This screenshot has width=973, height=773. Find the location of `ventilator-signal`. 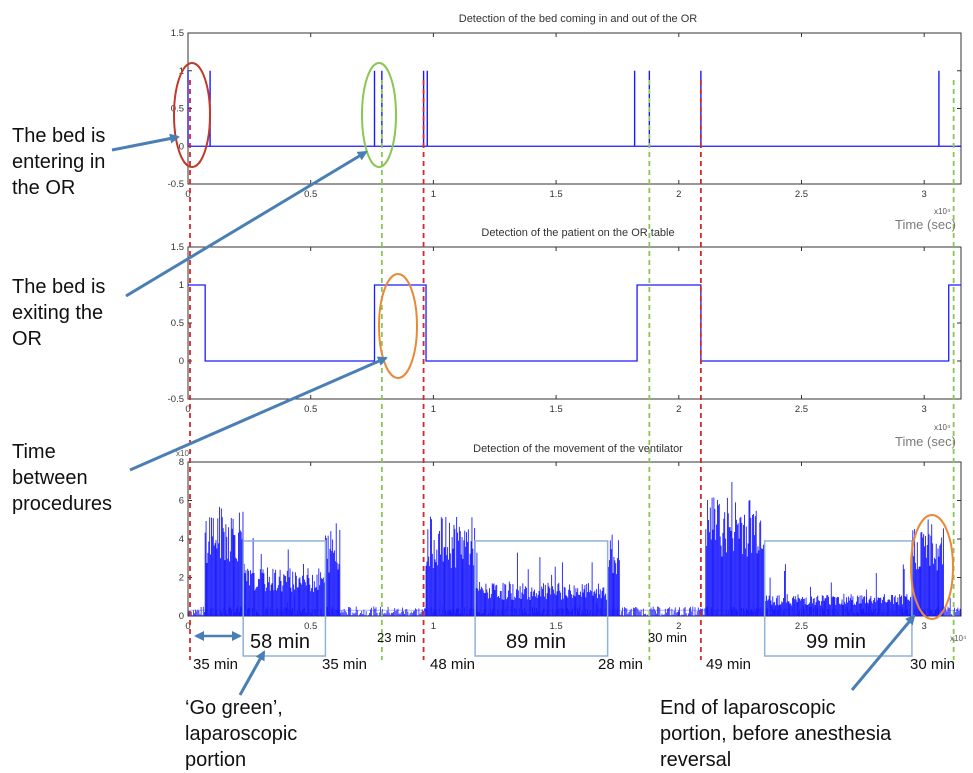

ventilator-signal is located at coordinates (574, 549).